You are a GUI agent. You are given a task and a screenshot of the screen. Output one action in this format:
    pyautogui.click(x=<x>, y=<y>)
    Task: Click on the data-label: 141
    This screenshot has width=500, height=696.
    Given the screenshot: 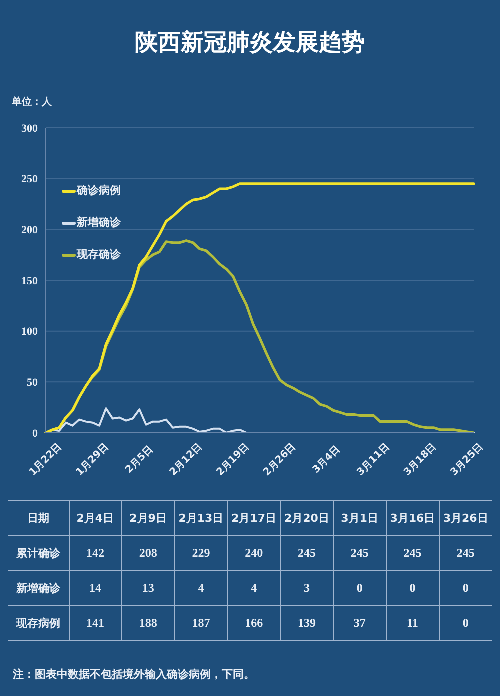 What is the action you would take?
    pyautogui.click(x=95, y=623)
    